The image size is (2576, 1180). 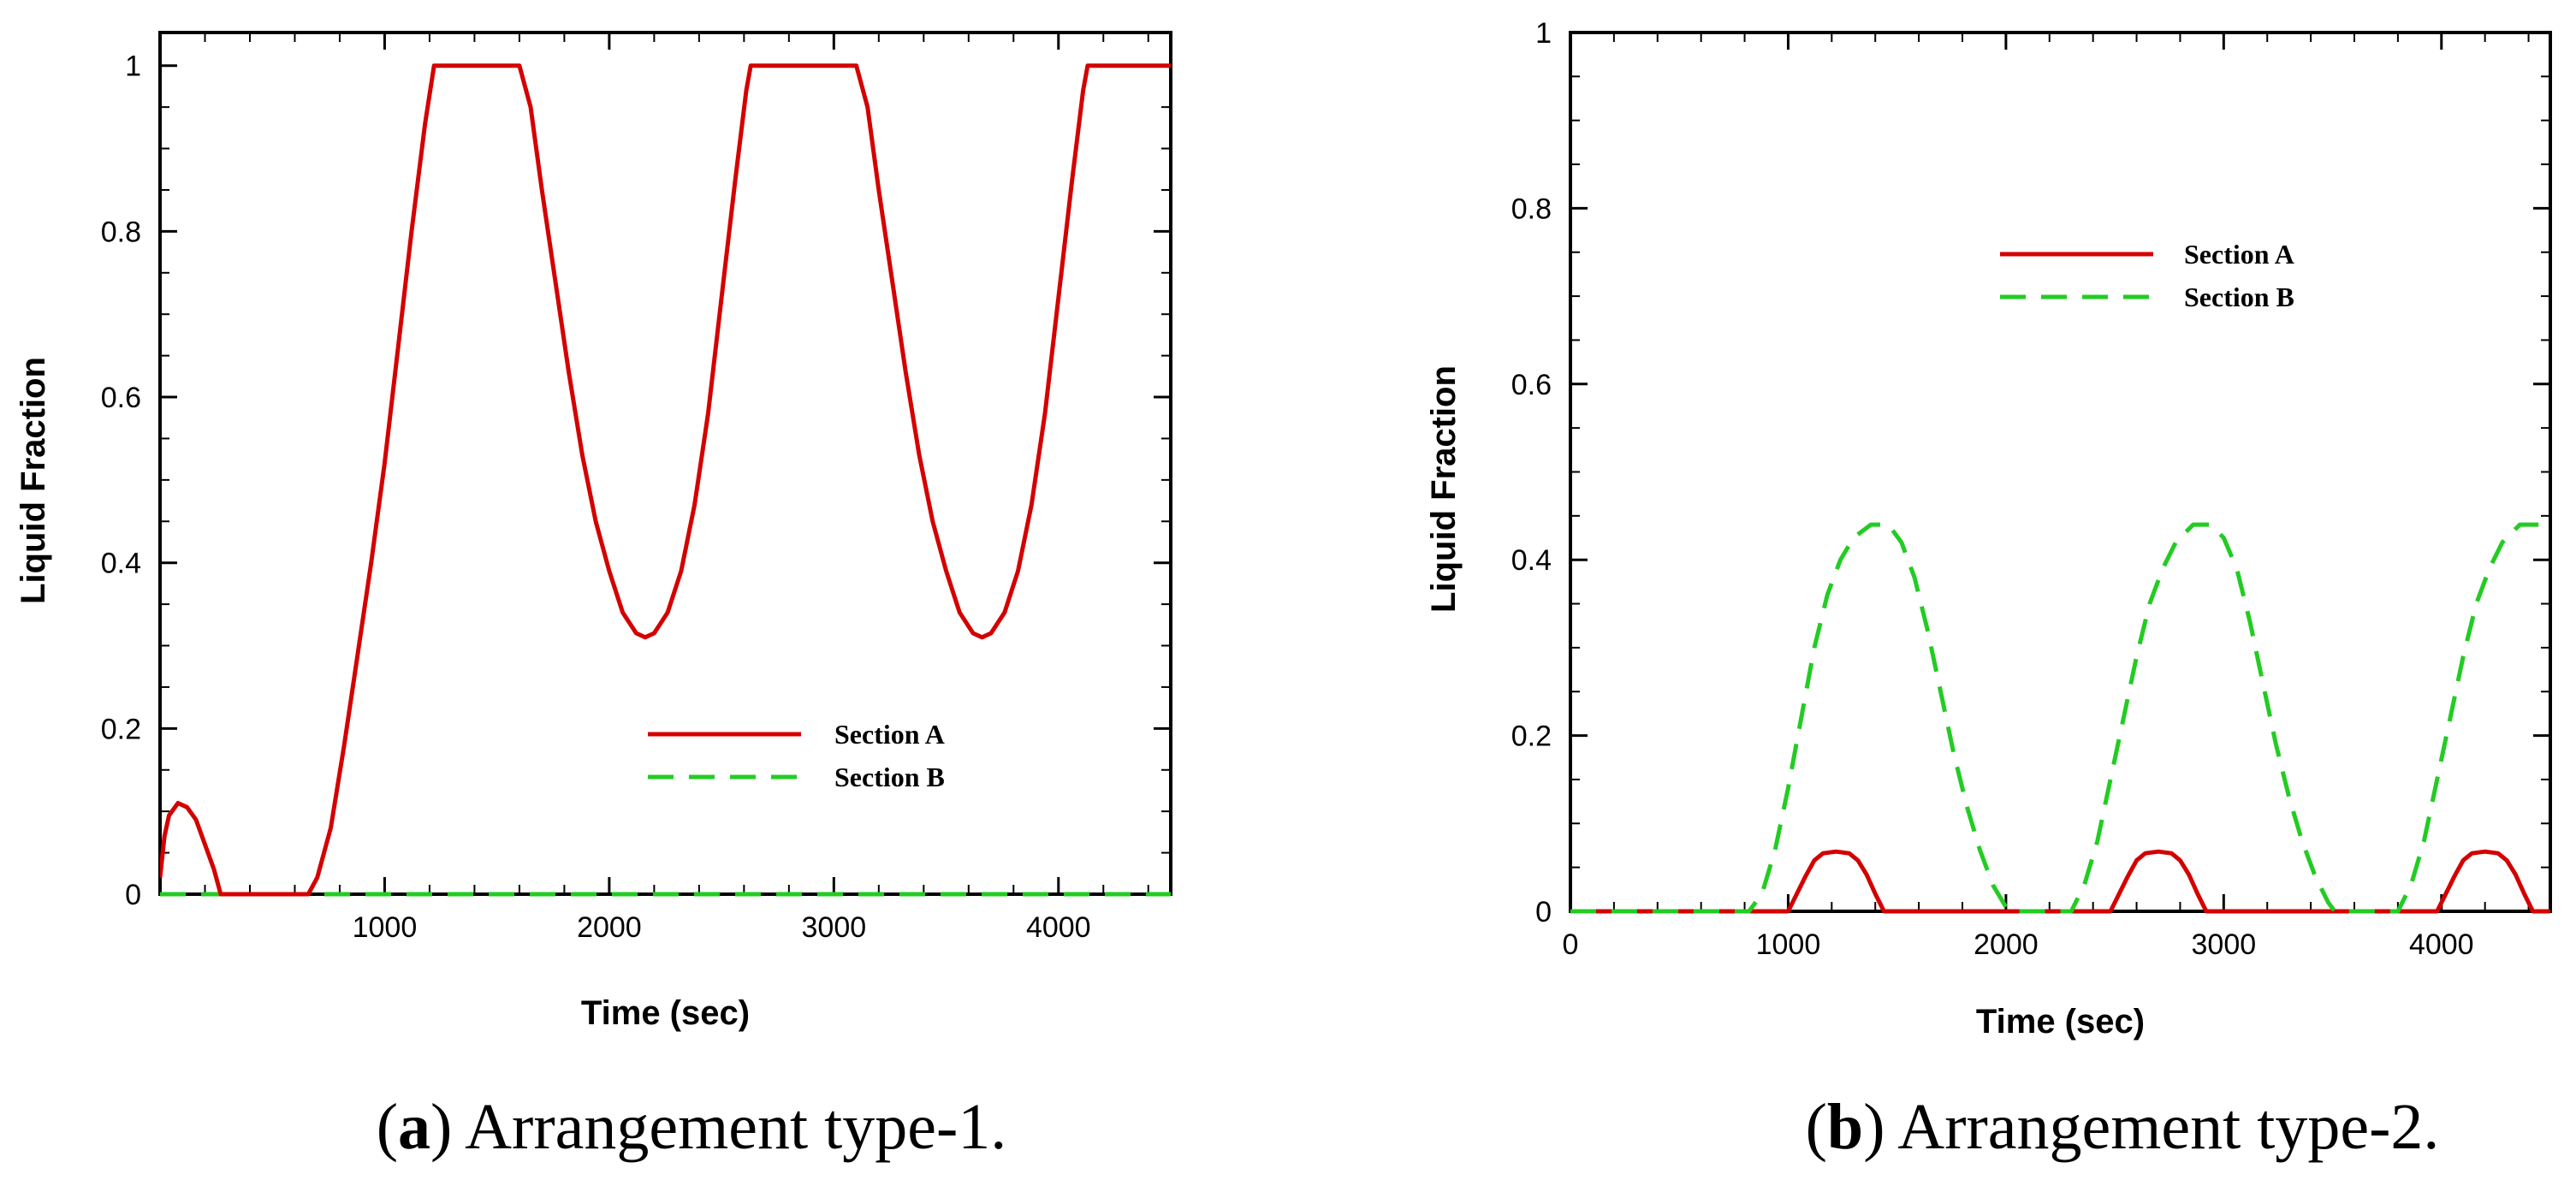 I want to click on chart-b-series, so click(x=2060, y=718).